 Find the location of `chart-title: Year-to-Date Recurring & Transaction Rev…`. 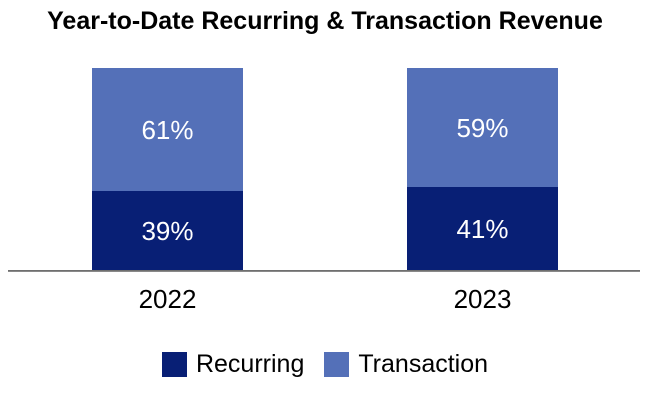

chart-title: Year-to-Date Recurring & Transaction Rev… is located at coordinates (325, 21).